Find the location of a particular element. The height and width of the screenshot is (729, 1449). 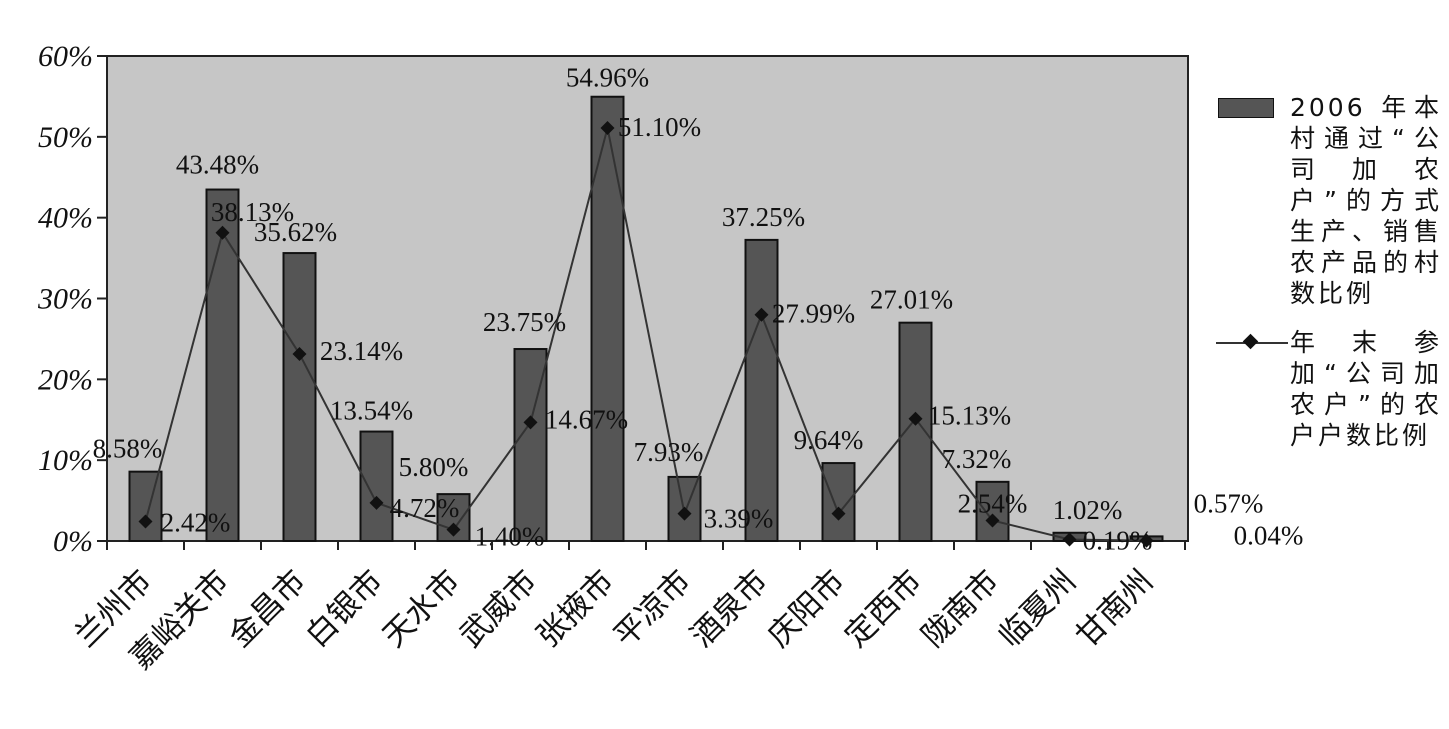

legend-bar-swatch is located at coordinates (1246, 108).